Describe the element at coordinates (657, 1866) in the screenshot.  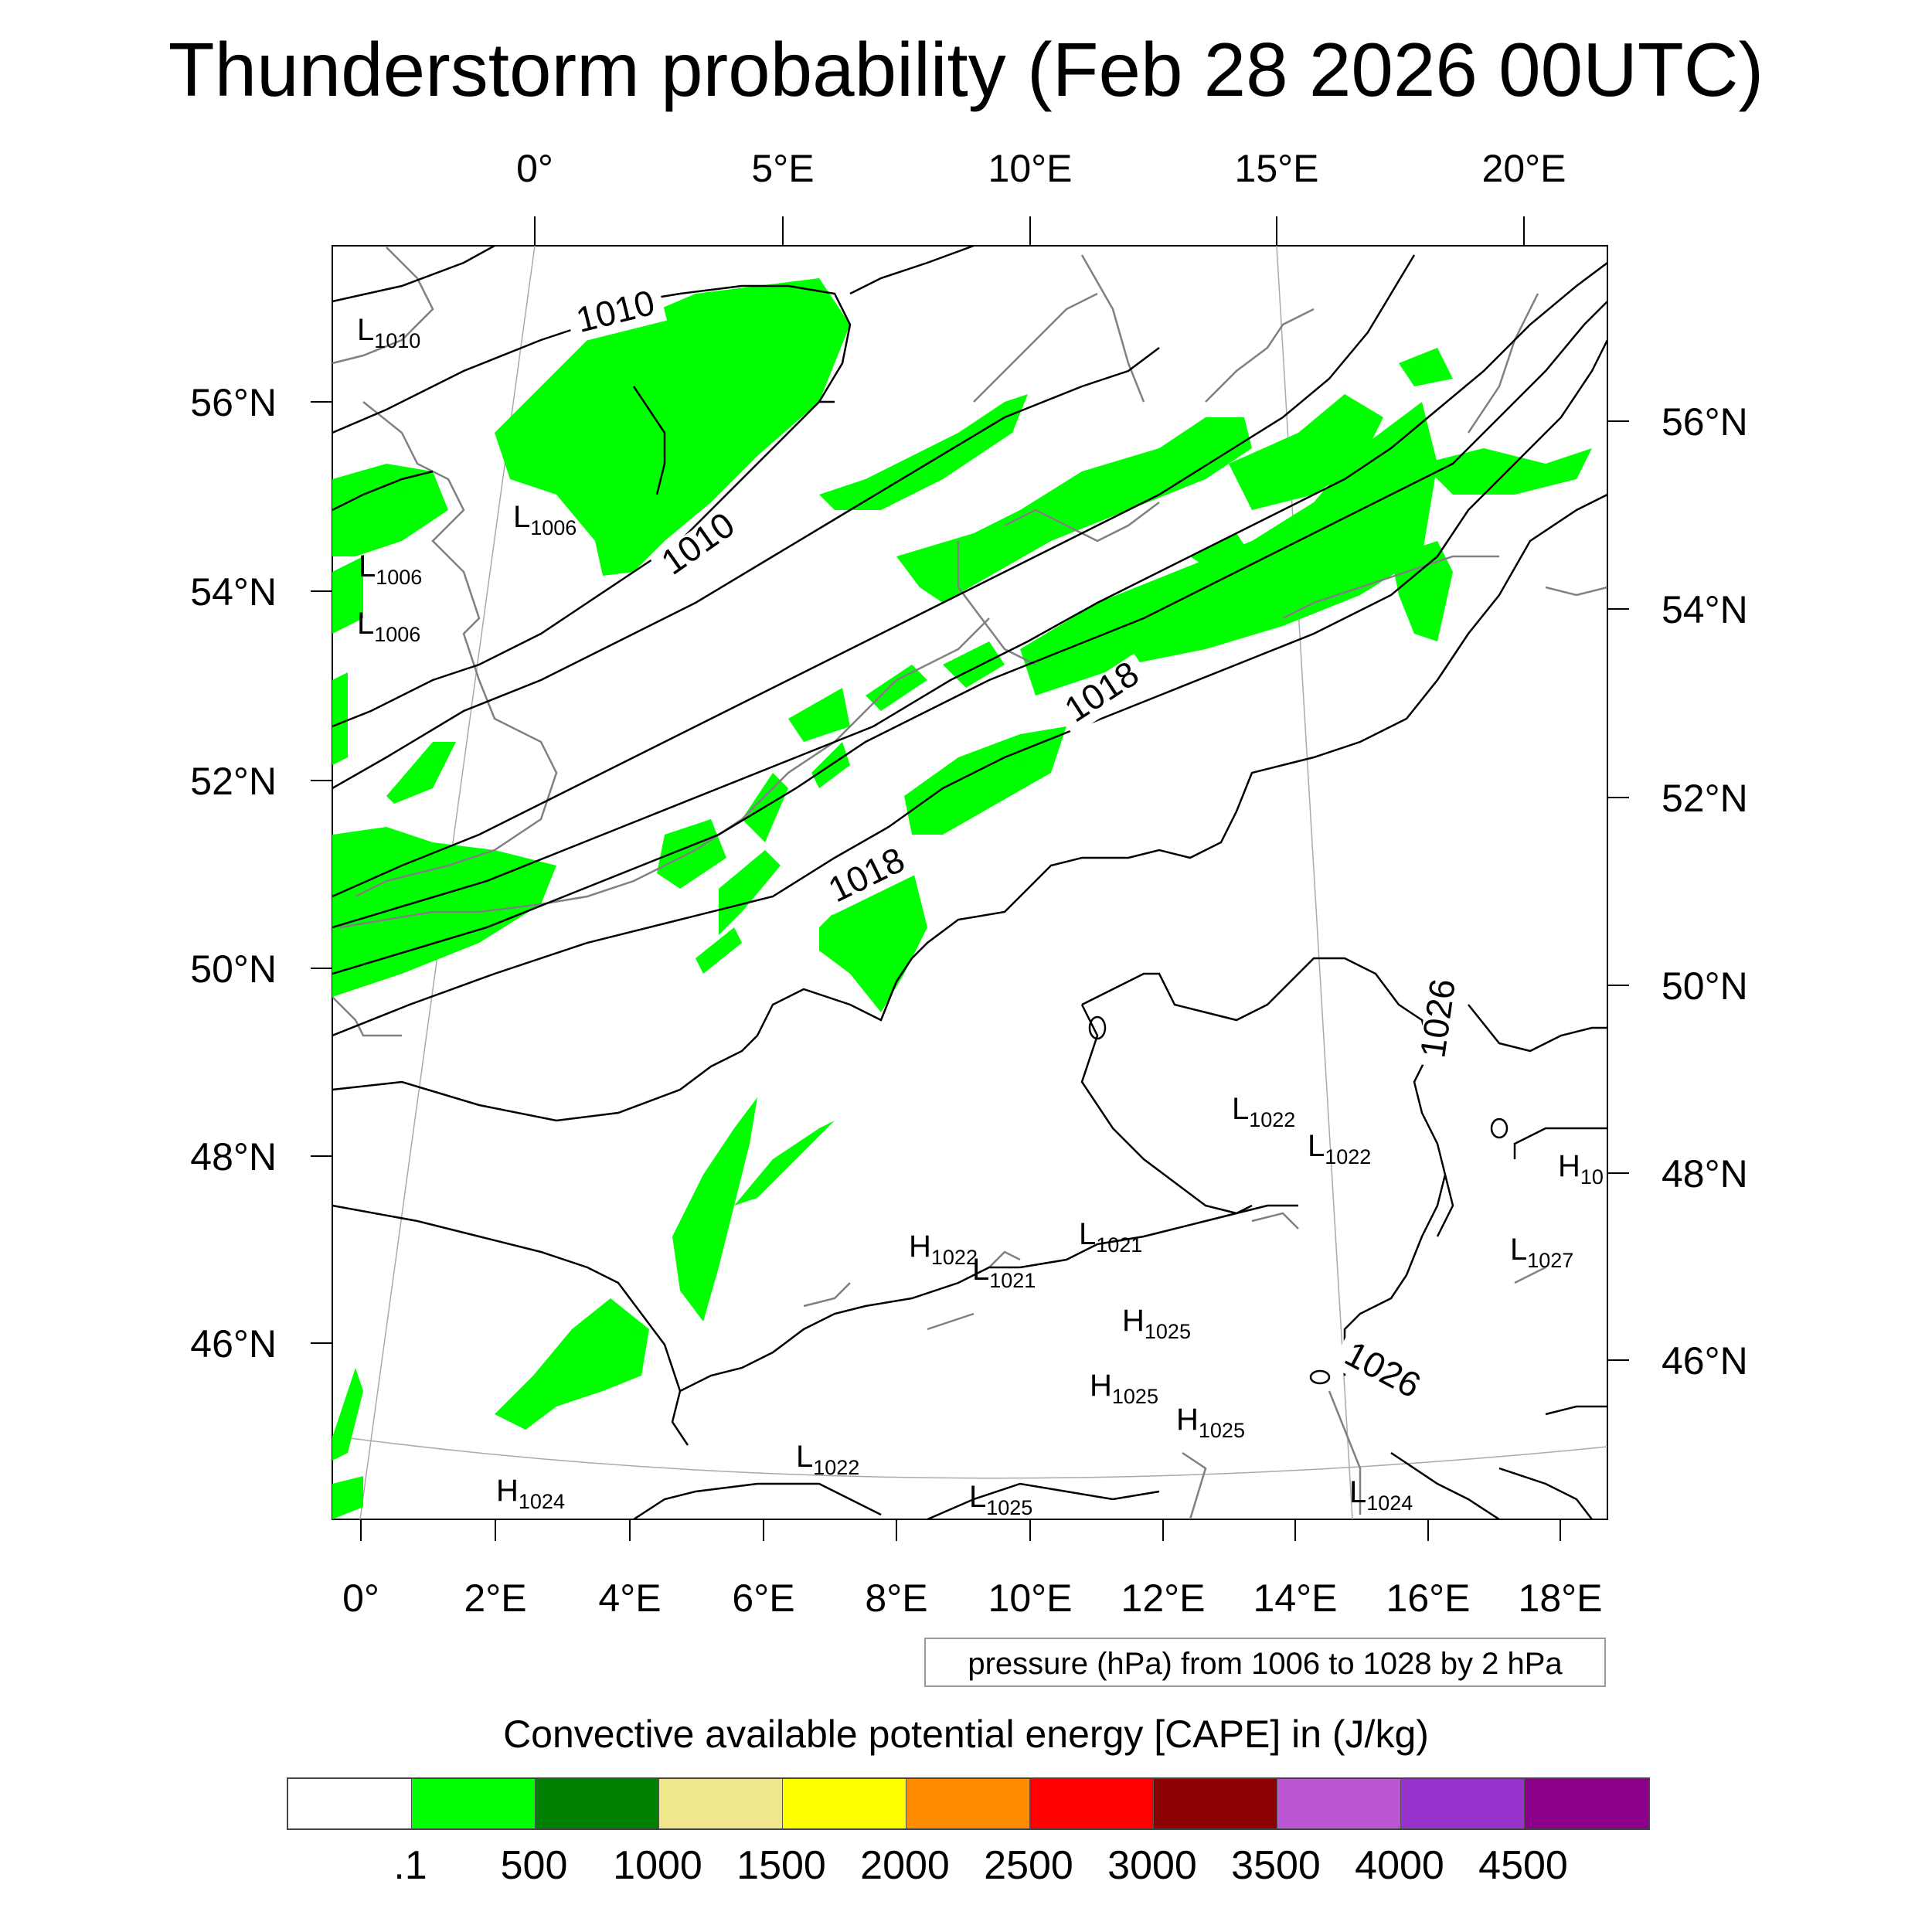
I see `colorbar-tick-label: 1000` at that location.